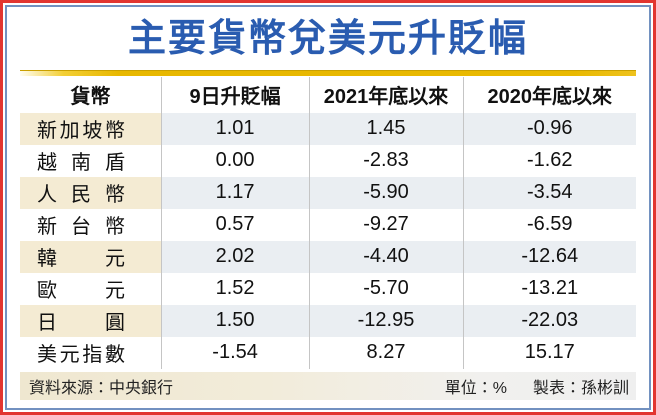 The width and height of the screenshot is (656, 415). I want to click on value-since-2021: -5.90, so click(386, 192).